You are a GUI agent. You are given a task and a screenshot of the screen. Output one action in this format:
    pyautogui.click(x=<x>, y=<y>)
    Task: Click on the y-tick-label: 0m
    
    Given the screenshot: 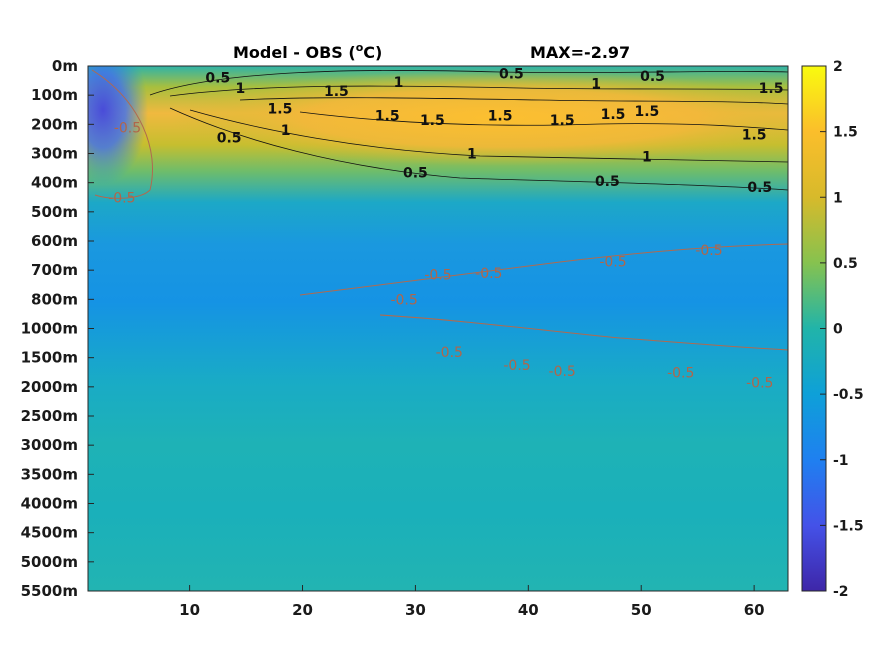 What is the action you would take?
    pyautogui.click(x=65, y=66)
    